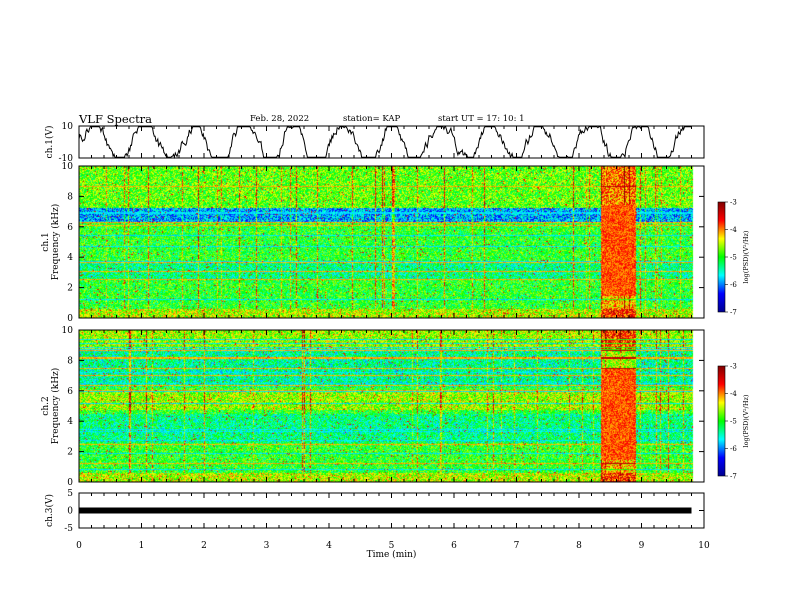 This screenshot has height=612, width=792. I want to click on chart-title: VLF Spectra, so click(116, 119).